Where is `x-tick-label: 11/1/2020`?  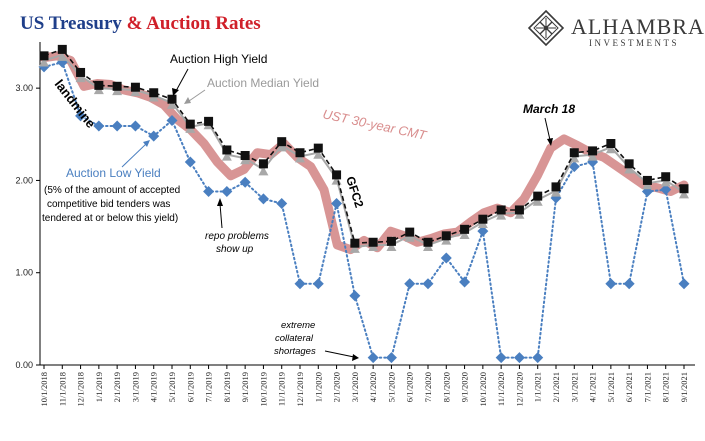 x-tick-label: 11/1/2020 is located at coordinates (501, 389).